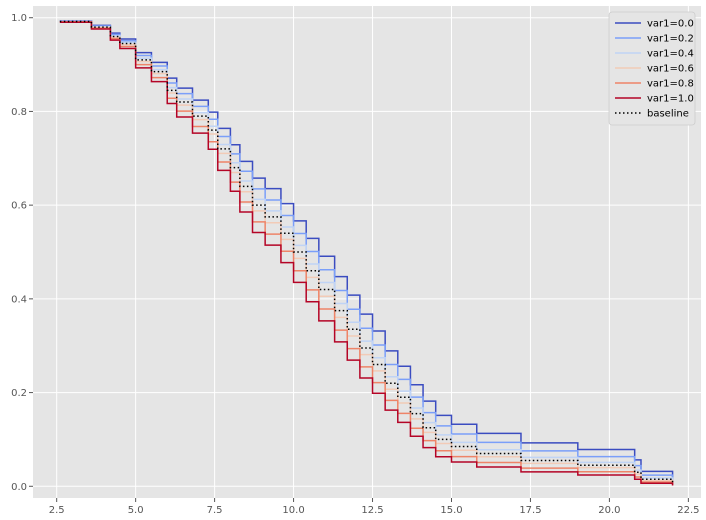  What do you see at coordinates (19, 393) in the screenshot?
I see `y-tick-label: 0.2` at bounding box center [19, 393].